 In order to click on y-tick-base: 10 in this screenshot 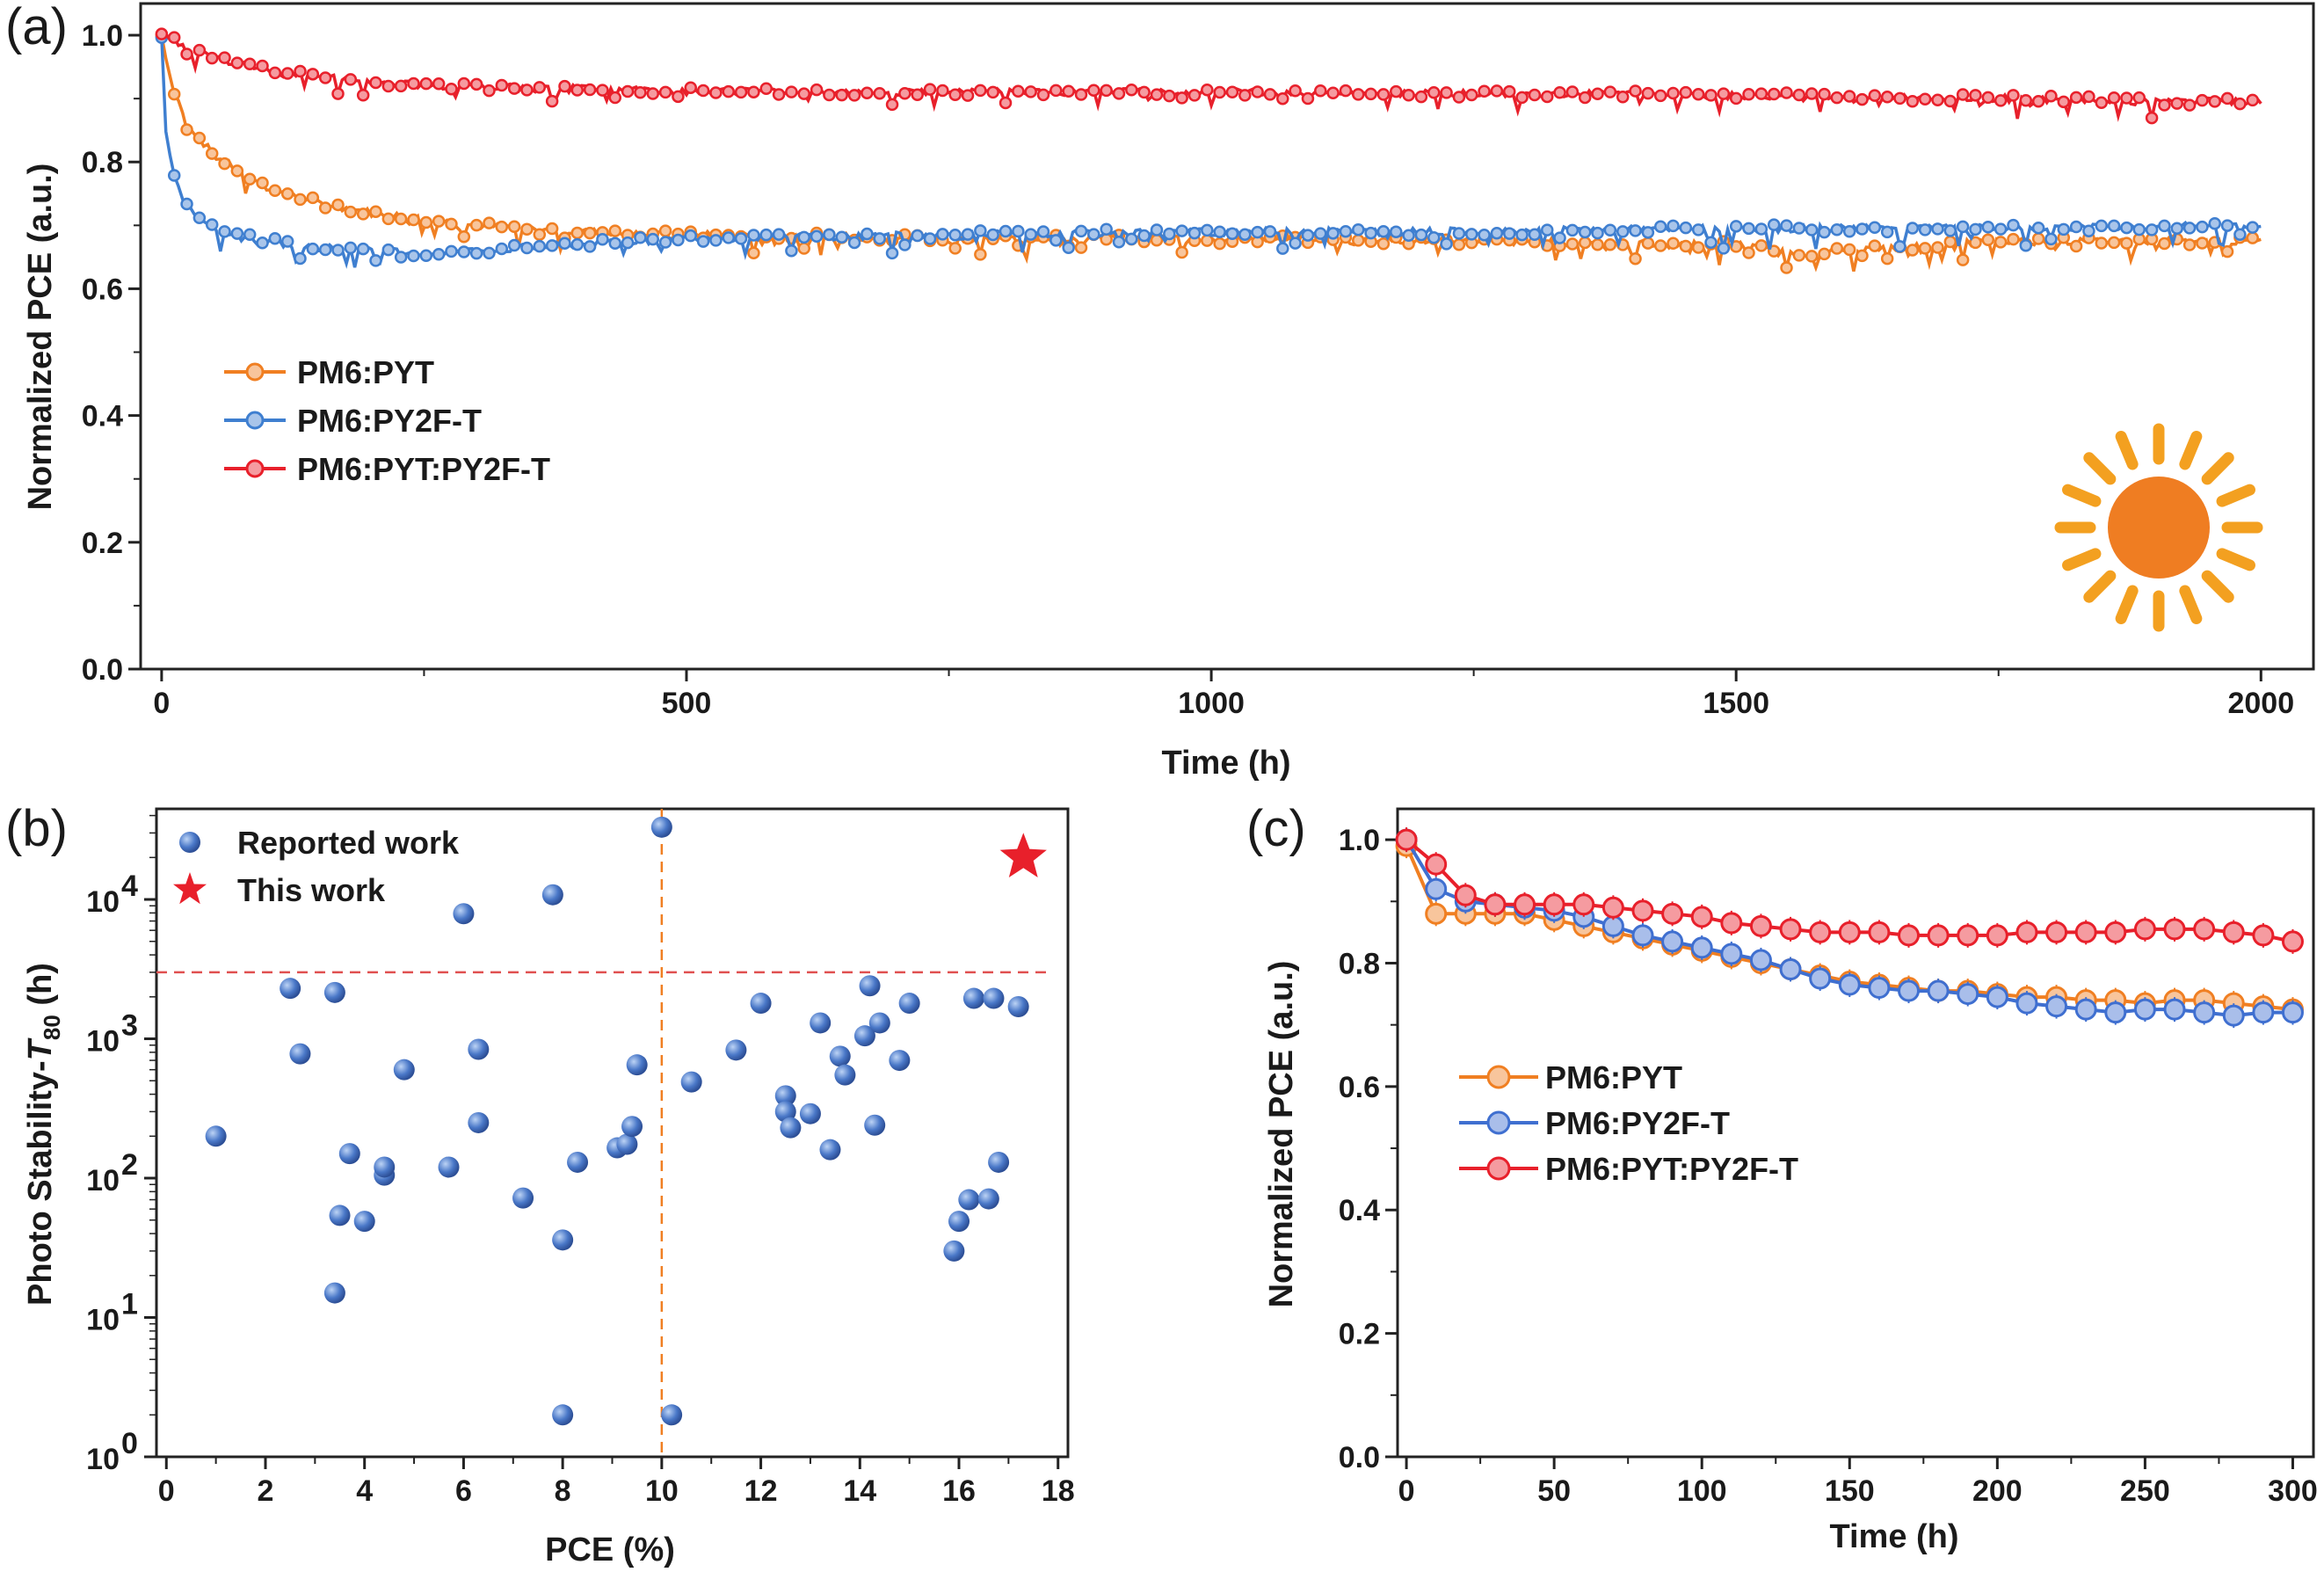, I will do `click(103, 1180)`.